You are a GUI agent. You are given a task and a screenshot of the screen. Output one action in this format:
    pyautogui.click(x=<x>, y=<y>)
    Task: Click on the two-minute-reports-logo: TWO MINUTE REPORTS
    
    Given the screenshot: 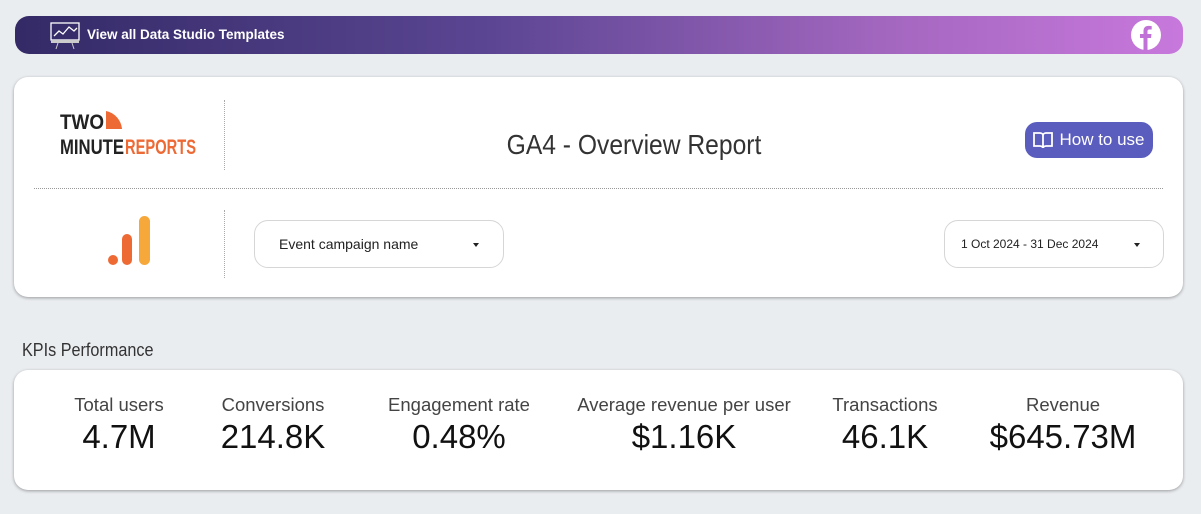 What is the action you would take?
    pyautogui.click(x=128, y=135)
    